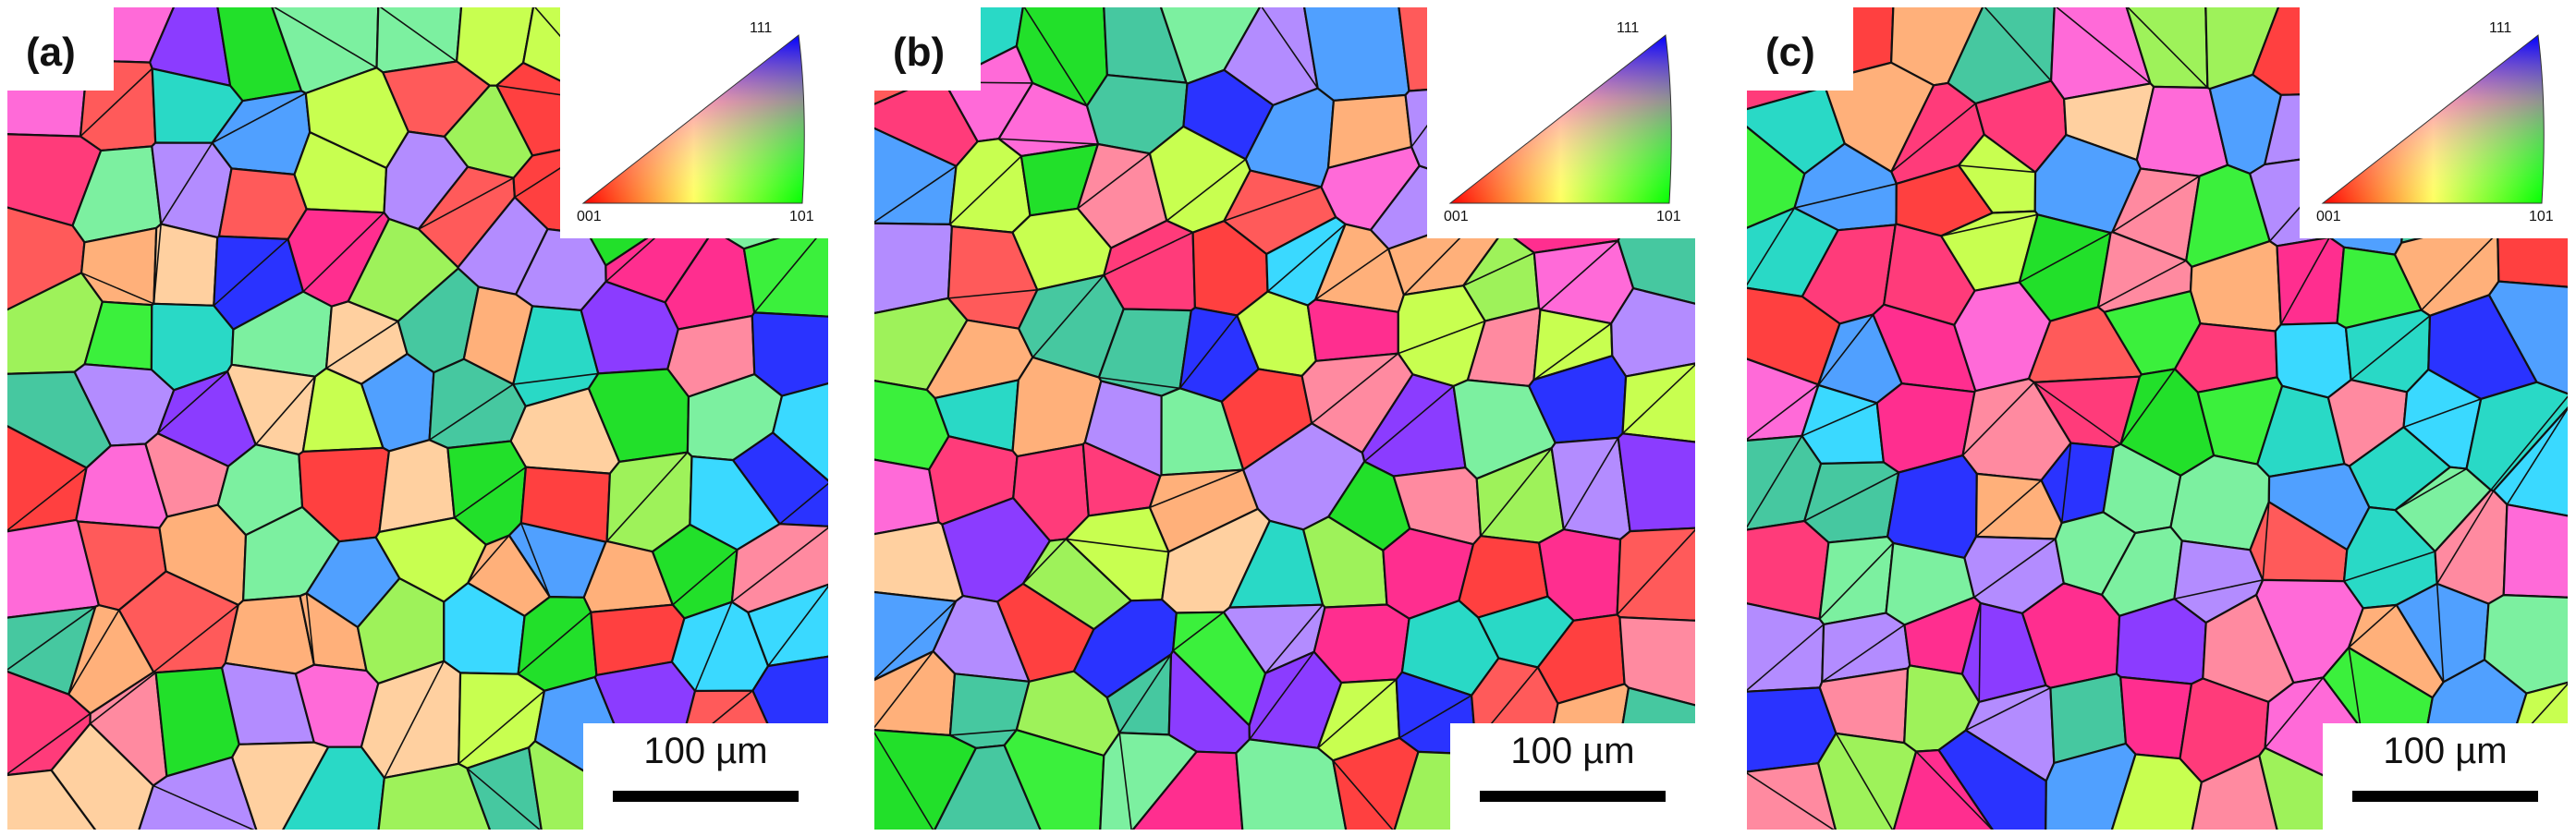  I want to click on panel-label: (c), so click(1790, 52).